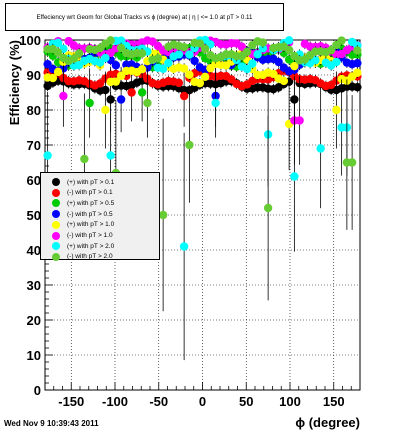 The height and width of the screenshot is (433, 400). What do you see at coordinates (71, 401) in the screenshot?
I see `x-tick-label: -150` at bounding box center [71, 401].